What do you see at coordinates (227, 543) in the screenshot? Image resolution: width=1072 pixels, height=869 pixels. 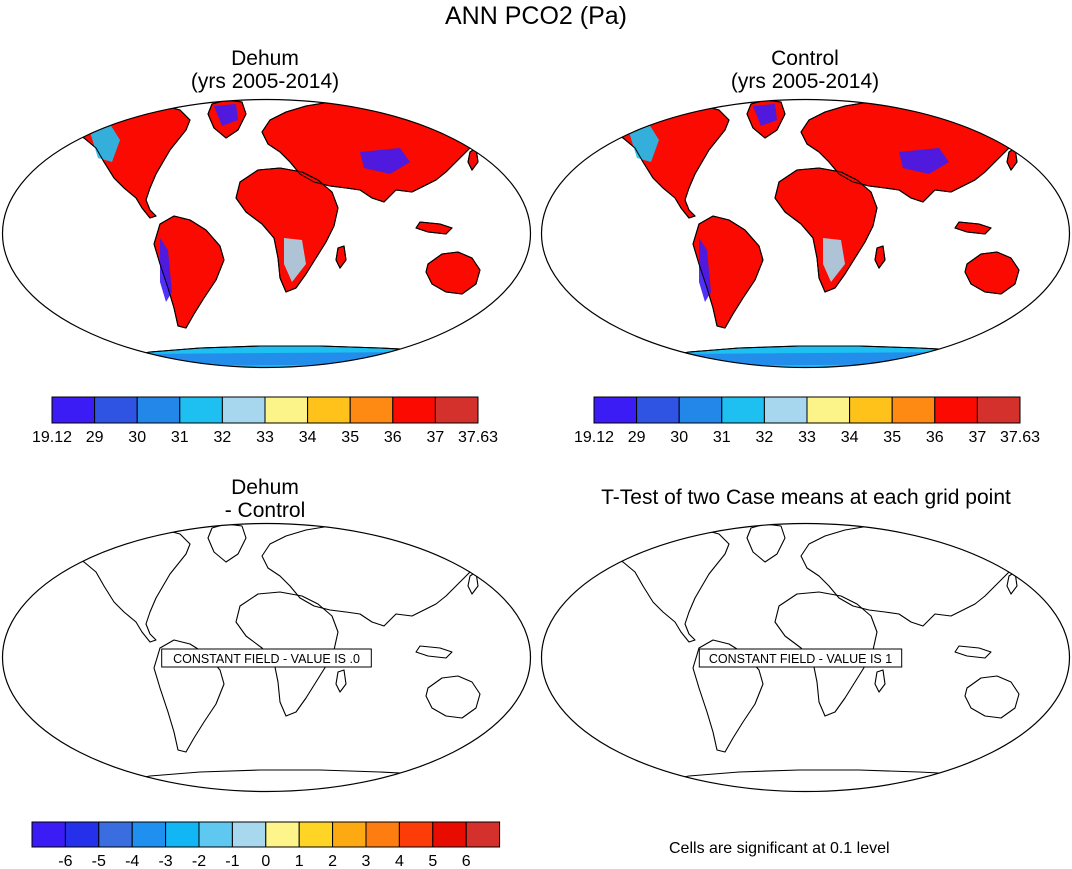 I see `continent-greenland` at bounding box center [227, 543].